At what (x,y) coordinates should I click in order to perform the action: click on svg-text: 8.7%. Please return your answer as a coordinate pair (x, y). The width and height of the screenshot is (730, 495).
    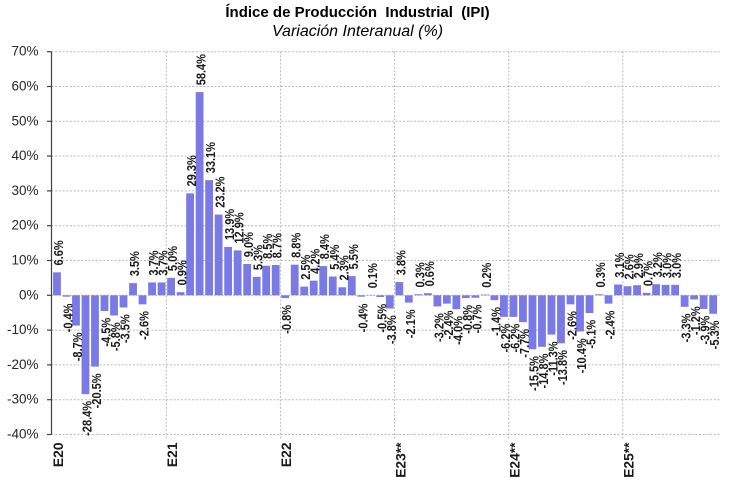
    Looking at the image, I should click on (277, 245).